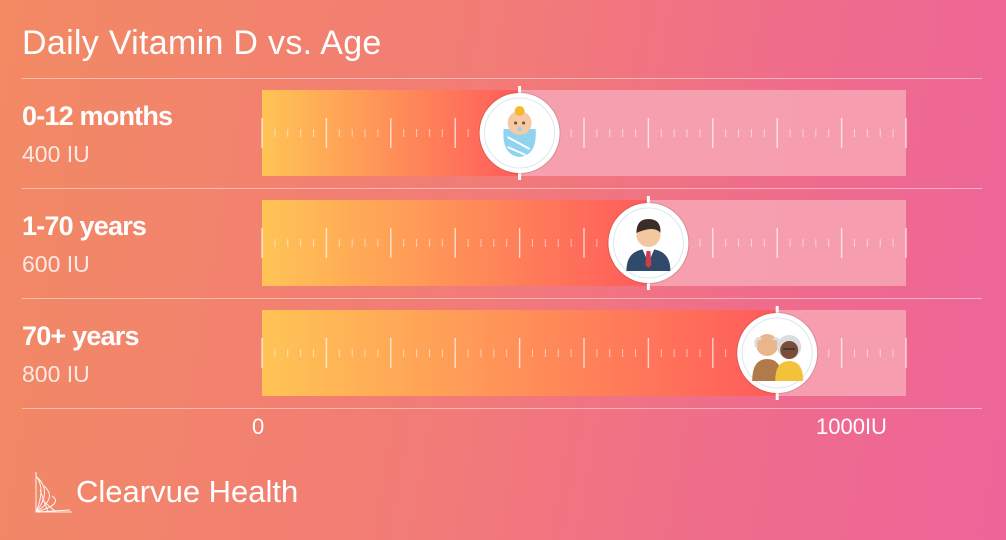 The height and width of the screenshot is (540, 1006). Describe the element at coordinates (84, 226) in the screenshot. I see `row-label-adult: 1-70 years` at that location.